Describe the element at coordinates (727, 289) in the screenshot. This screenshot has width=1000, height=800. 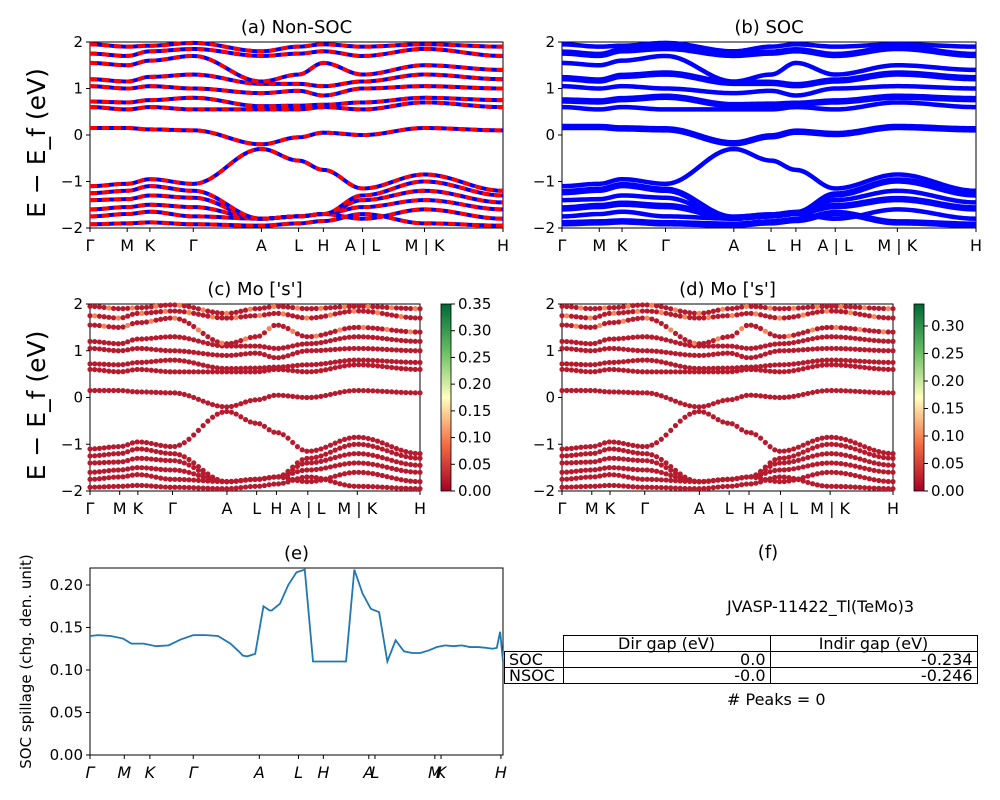
I see `panel-d-title: (d) Mo ['s']` at that location.